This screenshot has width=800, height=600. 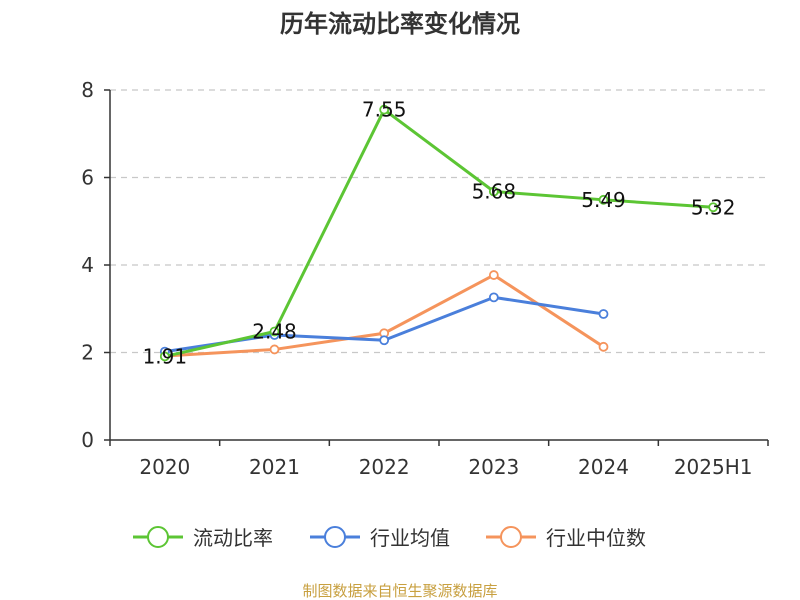 I want to click on legend-item: 行业中位数, so click(x=566, y=538).